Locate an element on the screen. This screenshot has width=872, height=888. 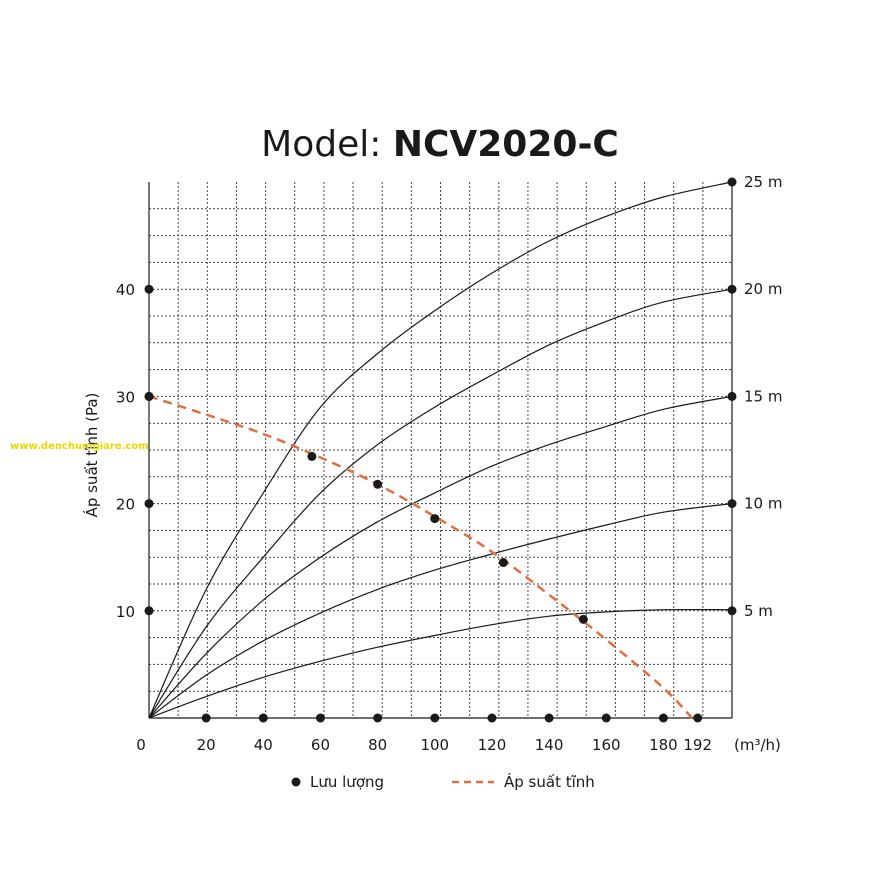
curve-length-labels: 25 m 20 m 15 m 10 m 5 m is located at coordinates (754, 396).